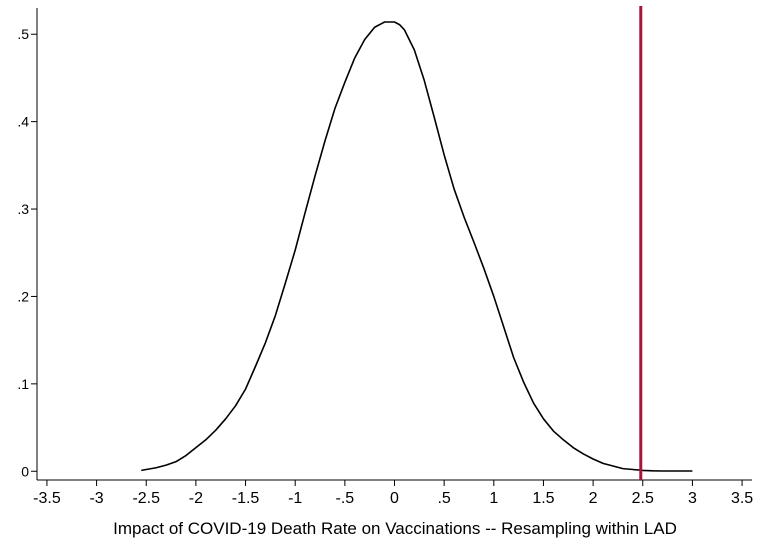 This screenshot has height=546, width=762. What do you see at coordinates (23, 34) in the screenshot?
I see `y-tick-label: .5` at bounding box center [23, 34].